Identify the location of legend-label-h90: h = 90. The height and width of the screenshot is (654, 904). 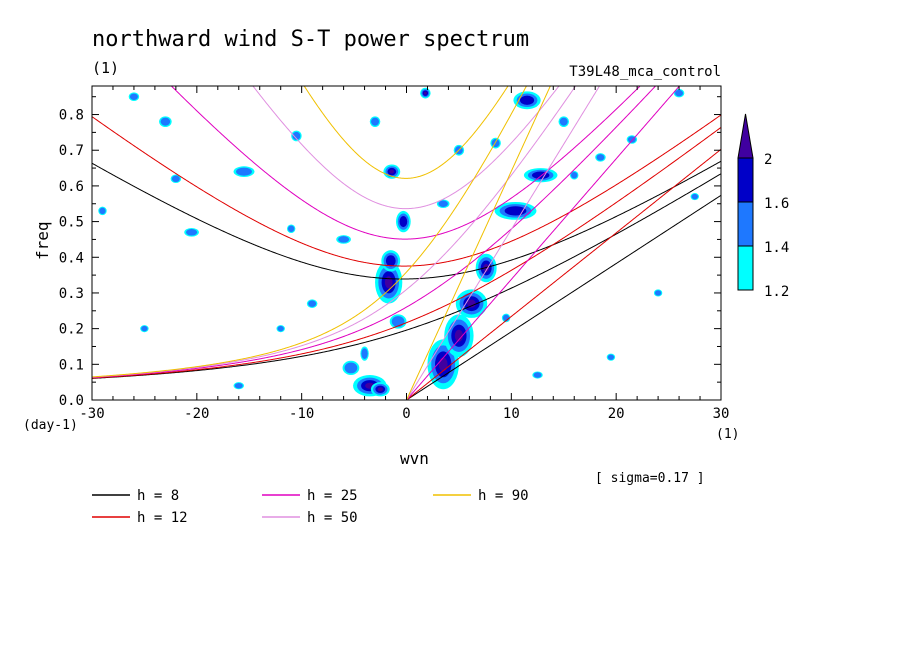
(503, 496).